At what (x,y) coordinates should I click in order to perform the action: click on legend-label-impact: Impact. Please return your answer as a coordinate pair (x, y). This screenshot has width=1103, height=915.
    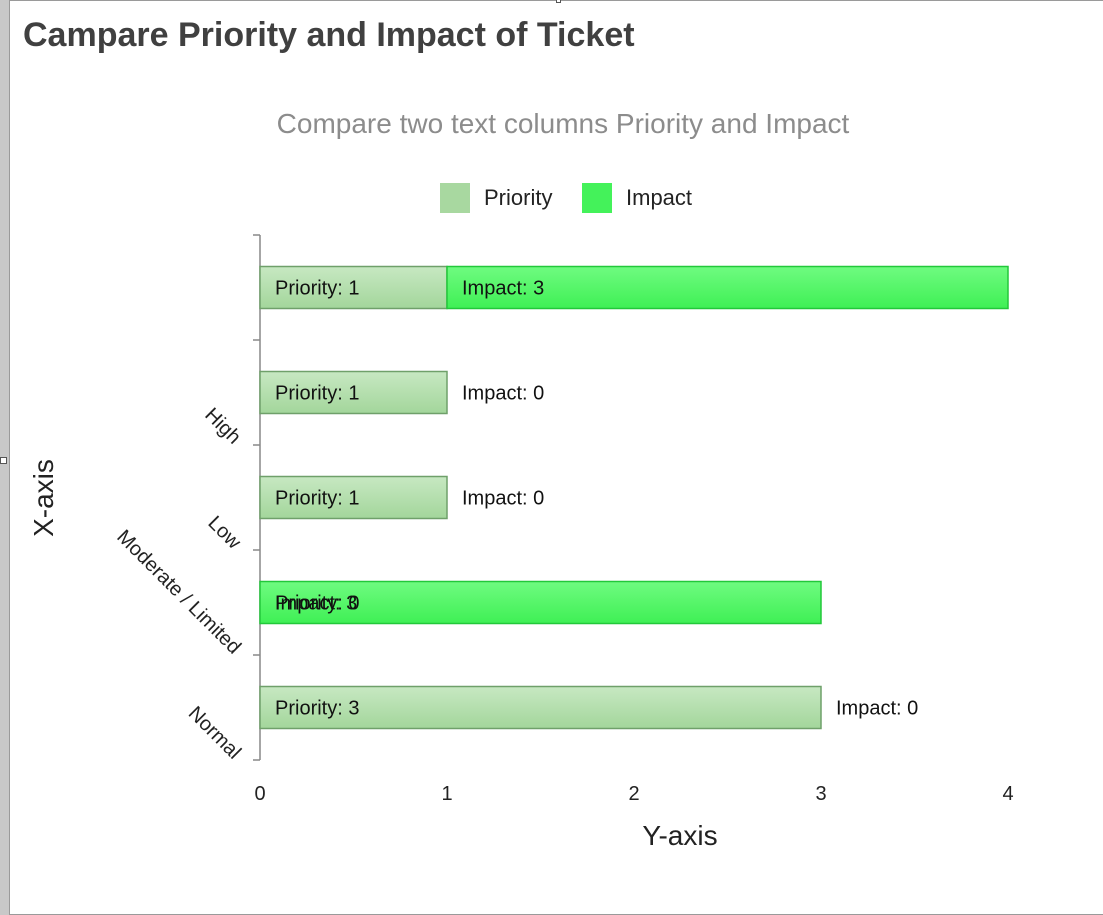
    Looking at the image, I should click on (659, 197).